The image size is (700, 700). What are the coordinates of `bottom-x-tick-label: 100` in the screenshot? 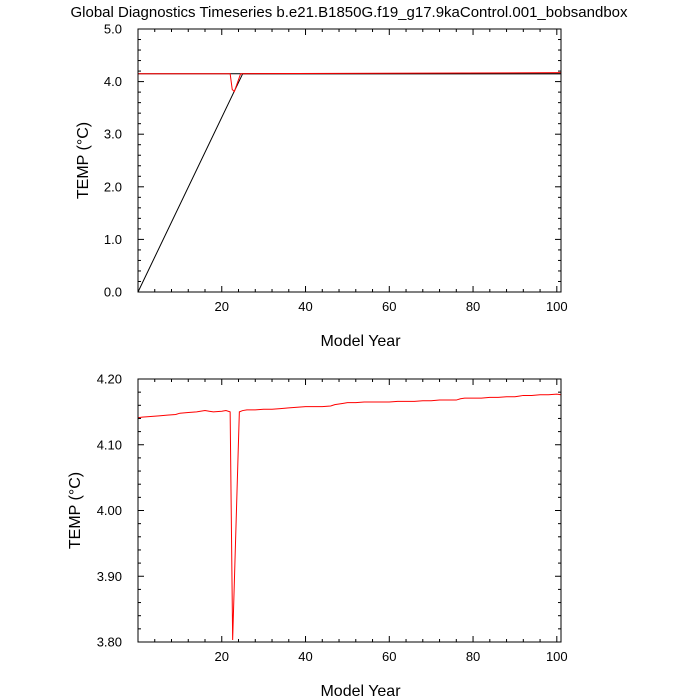 It's located at (557, 656).